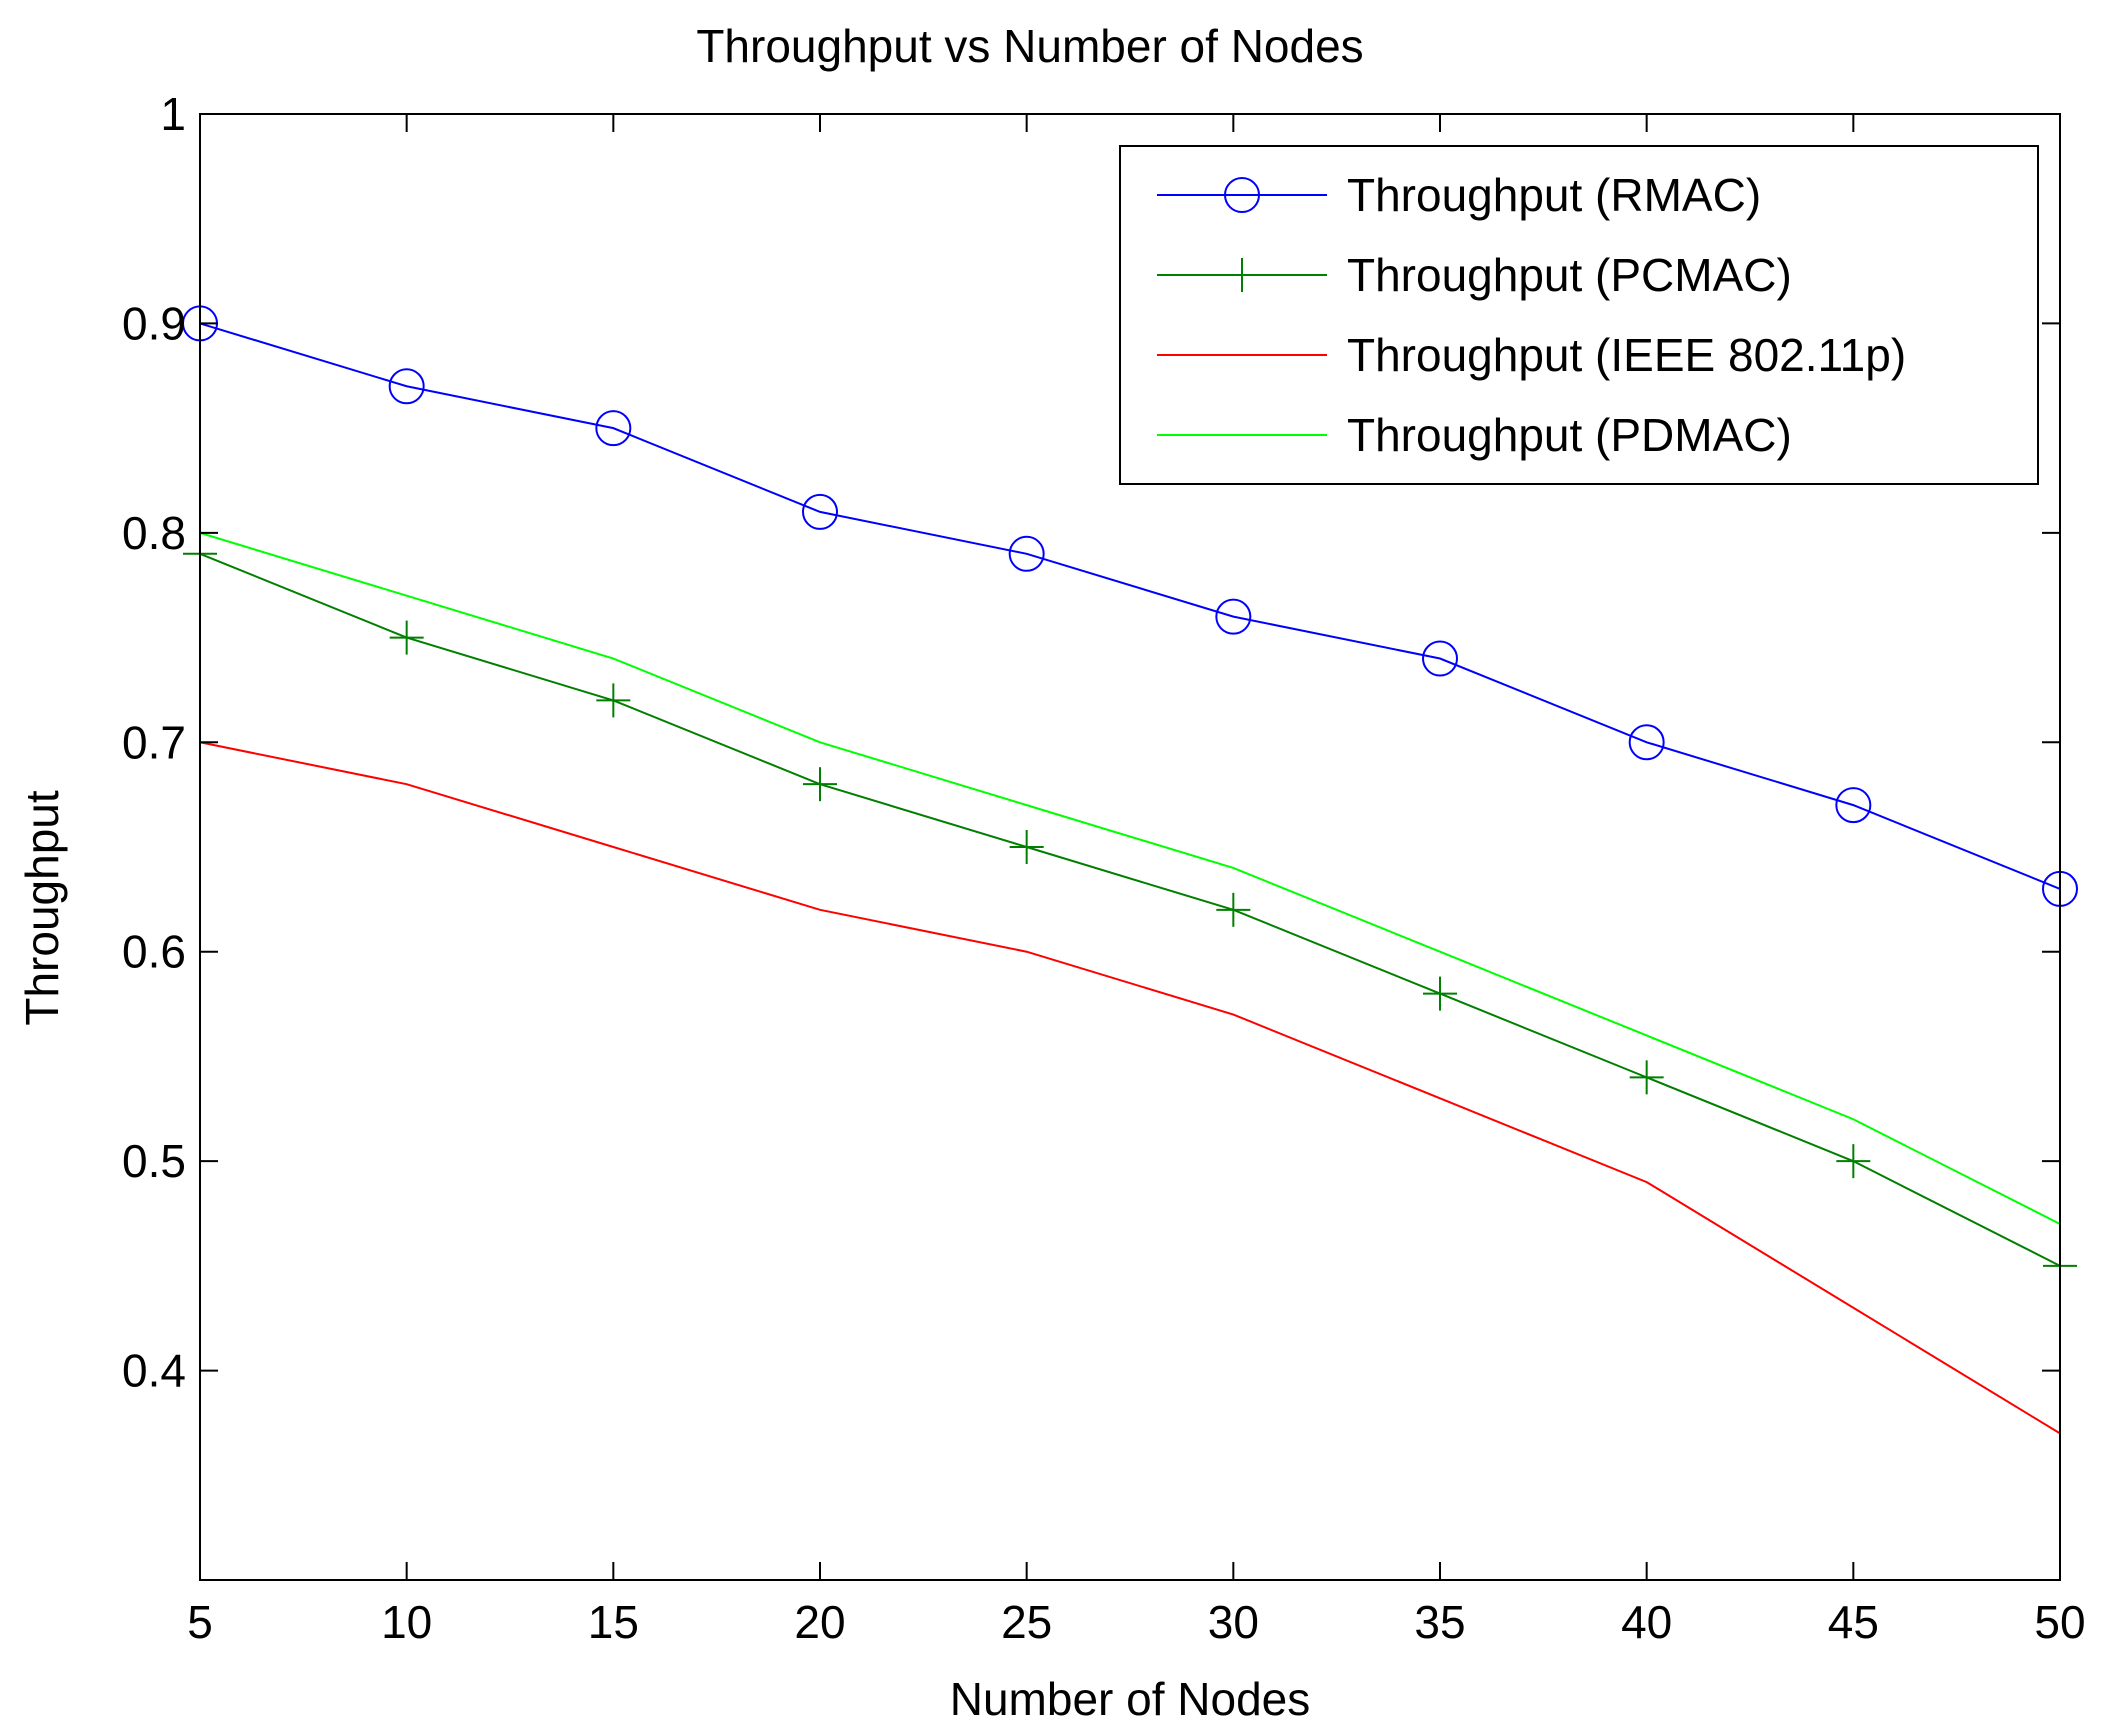  I want to click on legend-entry: Throughput (IEEE 802.11p), so click(1531, 355).